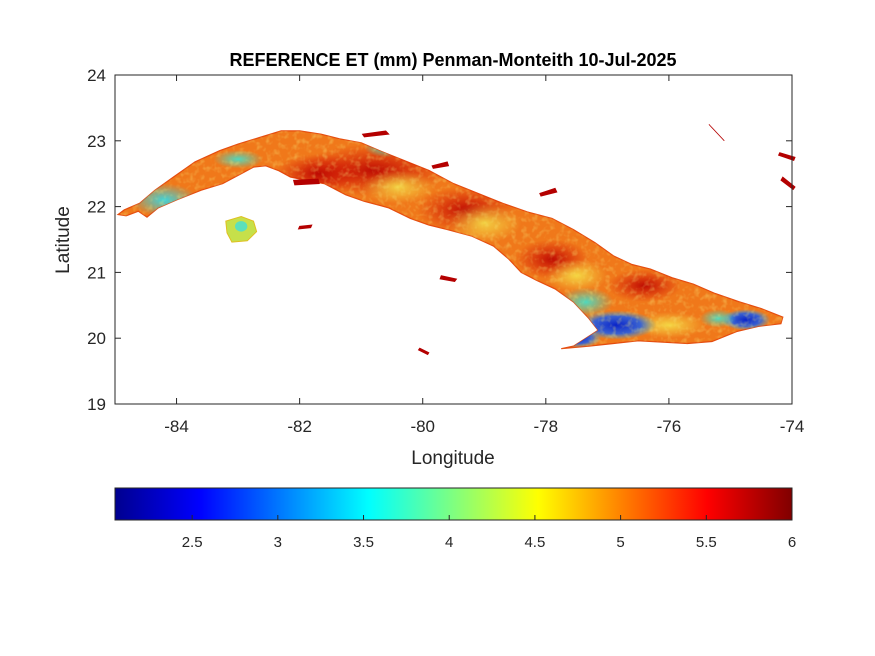  What do you see at coordinates (96, 207) in the screenshot?
I see `y-tick-label: 22` at bounding box center [96, 207].